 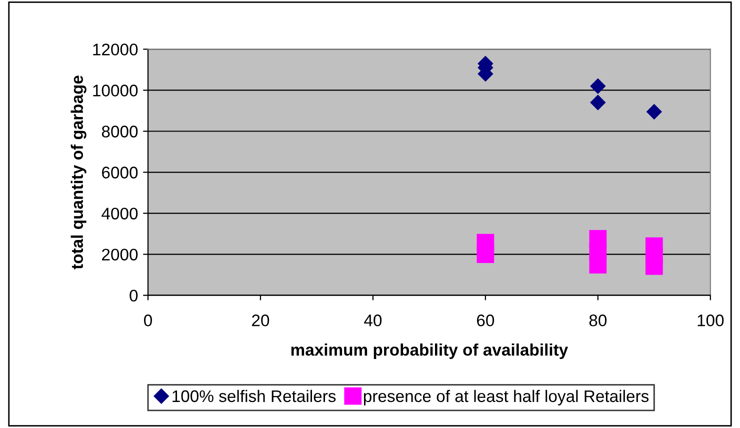 What do you see at coordinates (120, 254) in the screenshot?
I see `y-tick-label: 2000` at bounding box center [120, 254].